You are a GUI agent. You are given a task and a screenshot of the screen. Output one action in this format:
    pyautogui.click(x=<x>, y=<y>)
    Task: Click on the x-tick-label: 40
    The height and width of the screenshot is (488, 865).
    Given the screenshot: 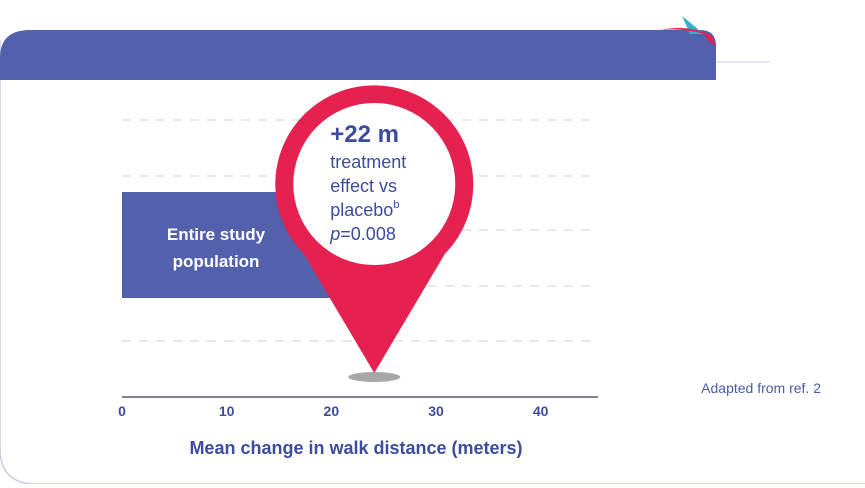 What is the action you would take?
    pyautogui.click(x=541, y=411)
    